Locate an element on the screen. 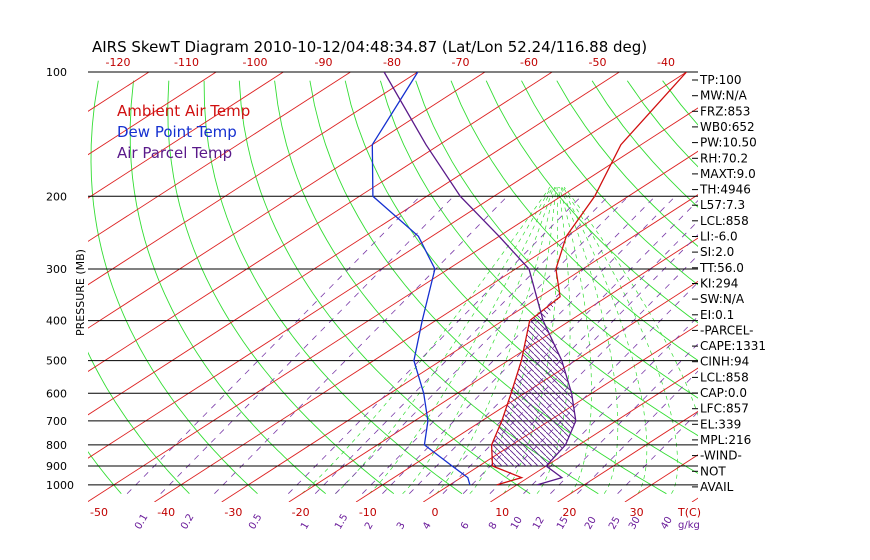 This screenshot has width=870, height=560. pressure-tick: 500 is located at coordinates (56, 361).